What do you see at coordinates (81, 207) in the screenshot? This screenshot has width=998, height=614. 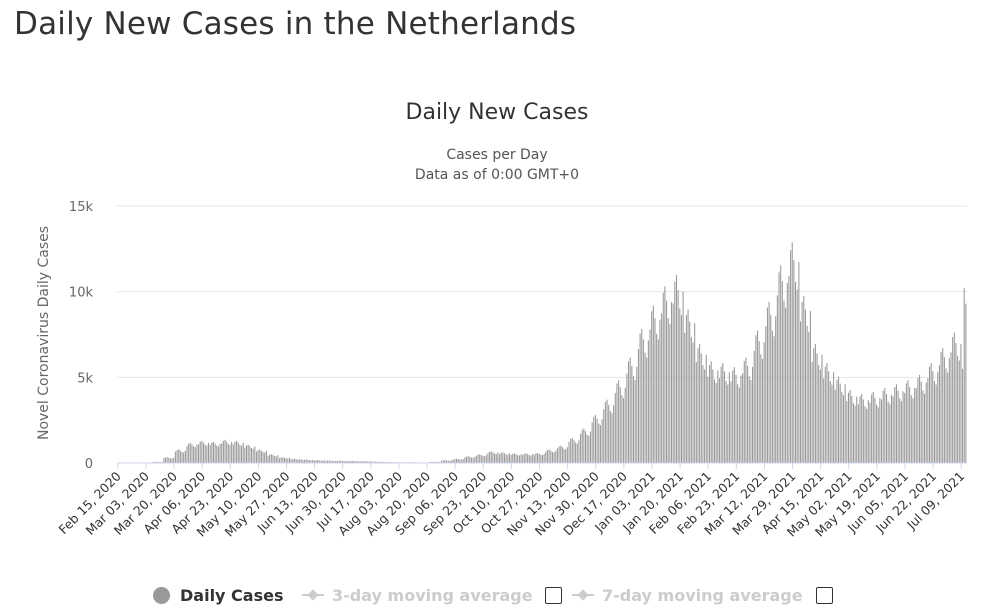 I see `y-tick-label: 15k` at bounding box center [81, 207].